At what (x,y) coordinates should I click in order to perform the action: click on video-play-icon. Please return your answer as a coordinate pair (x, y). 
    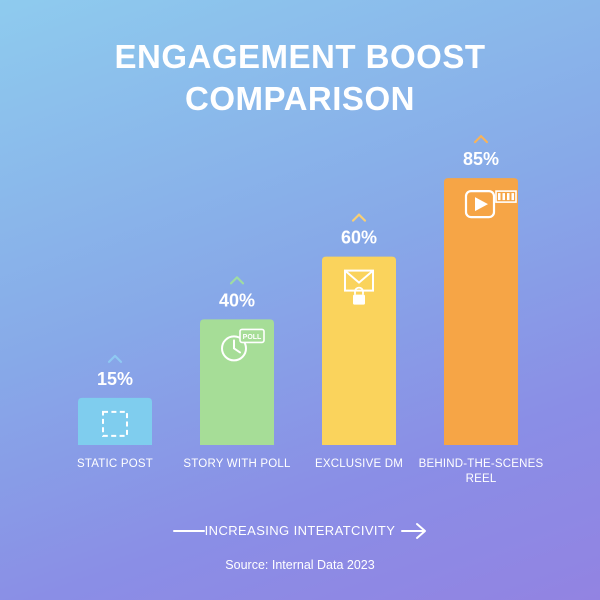
    Looking at the image, I should click on (490, 204).